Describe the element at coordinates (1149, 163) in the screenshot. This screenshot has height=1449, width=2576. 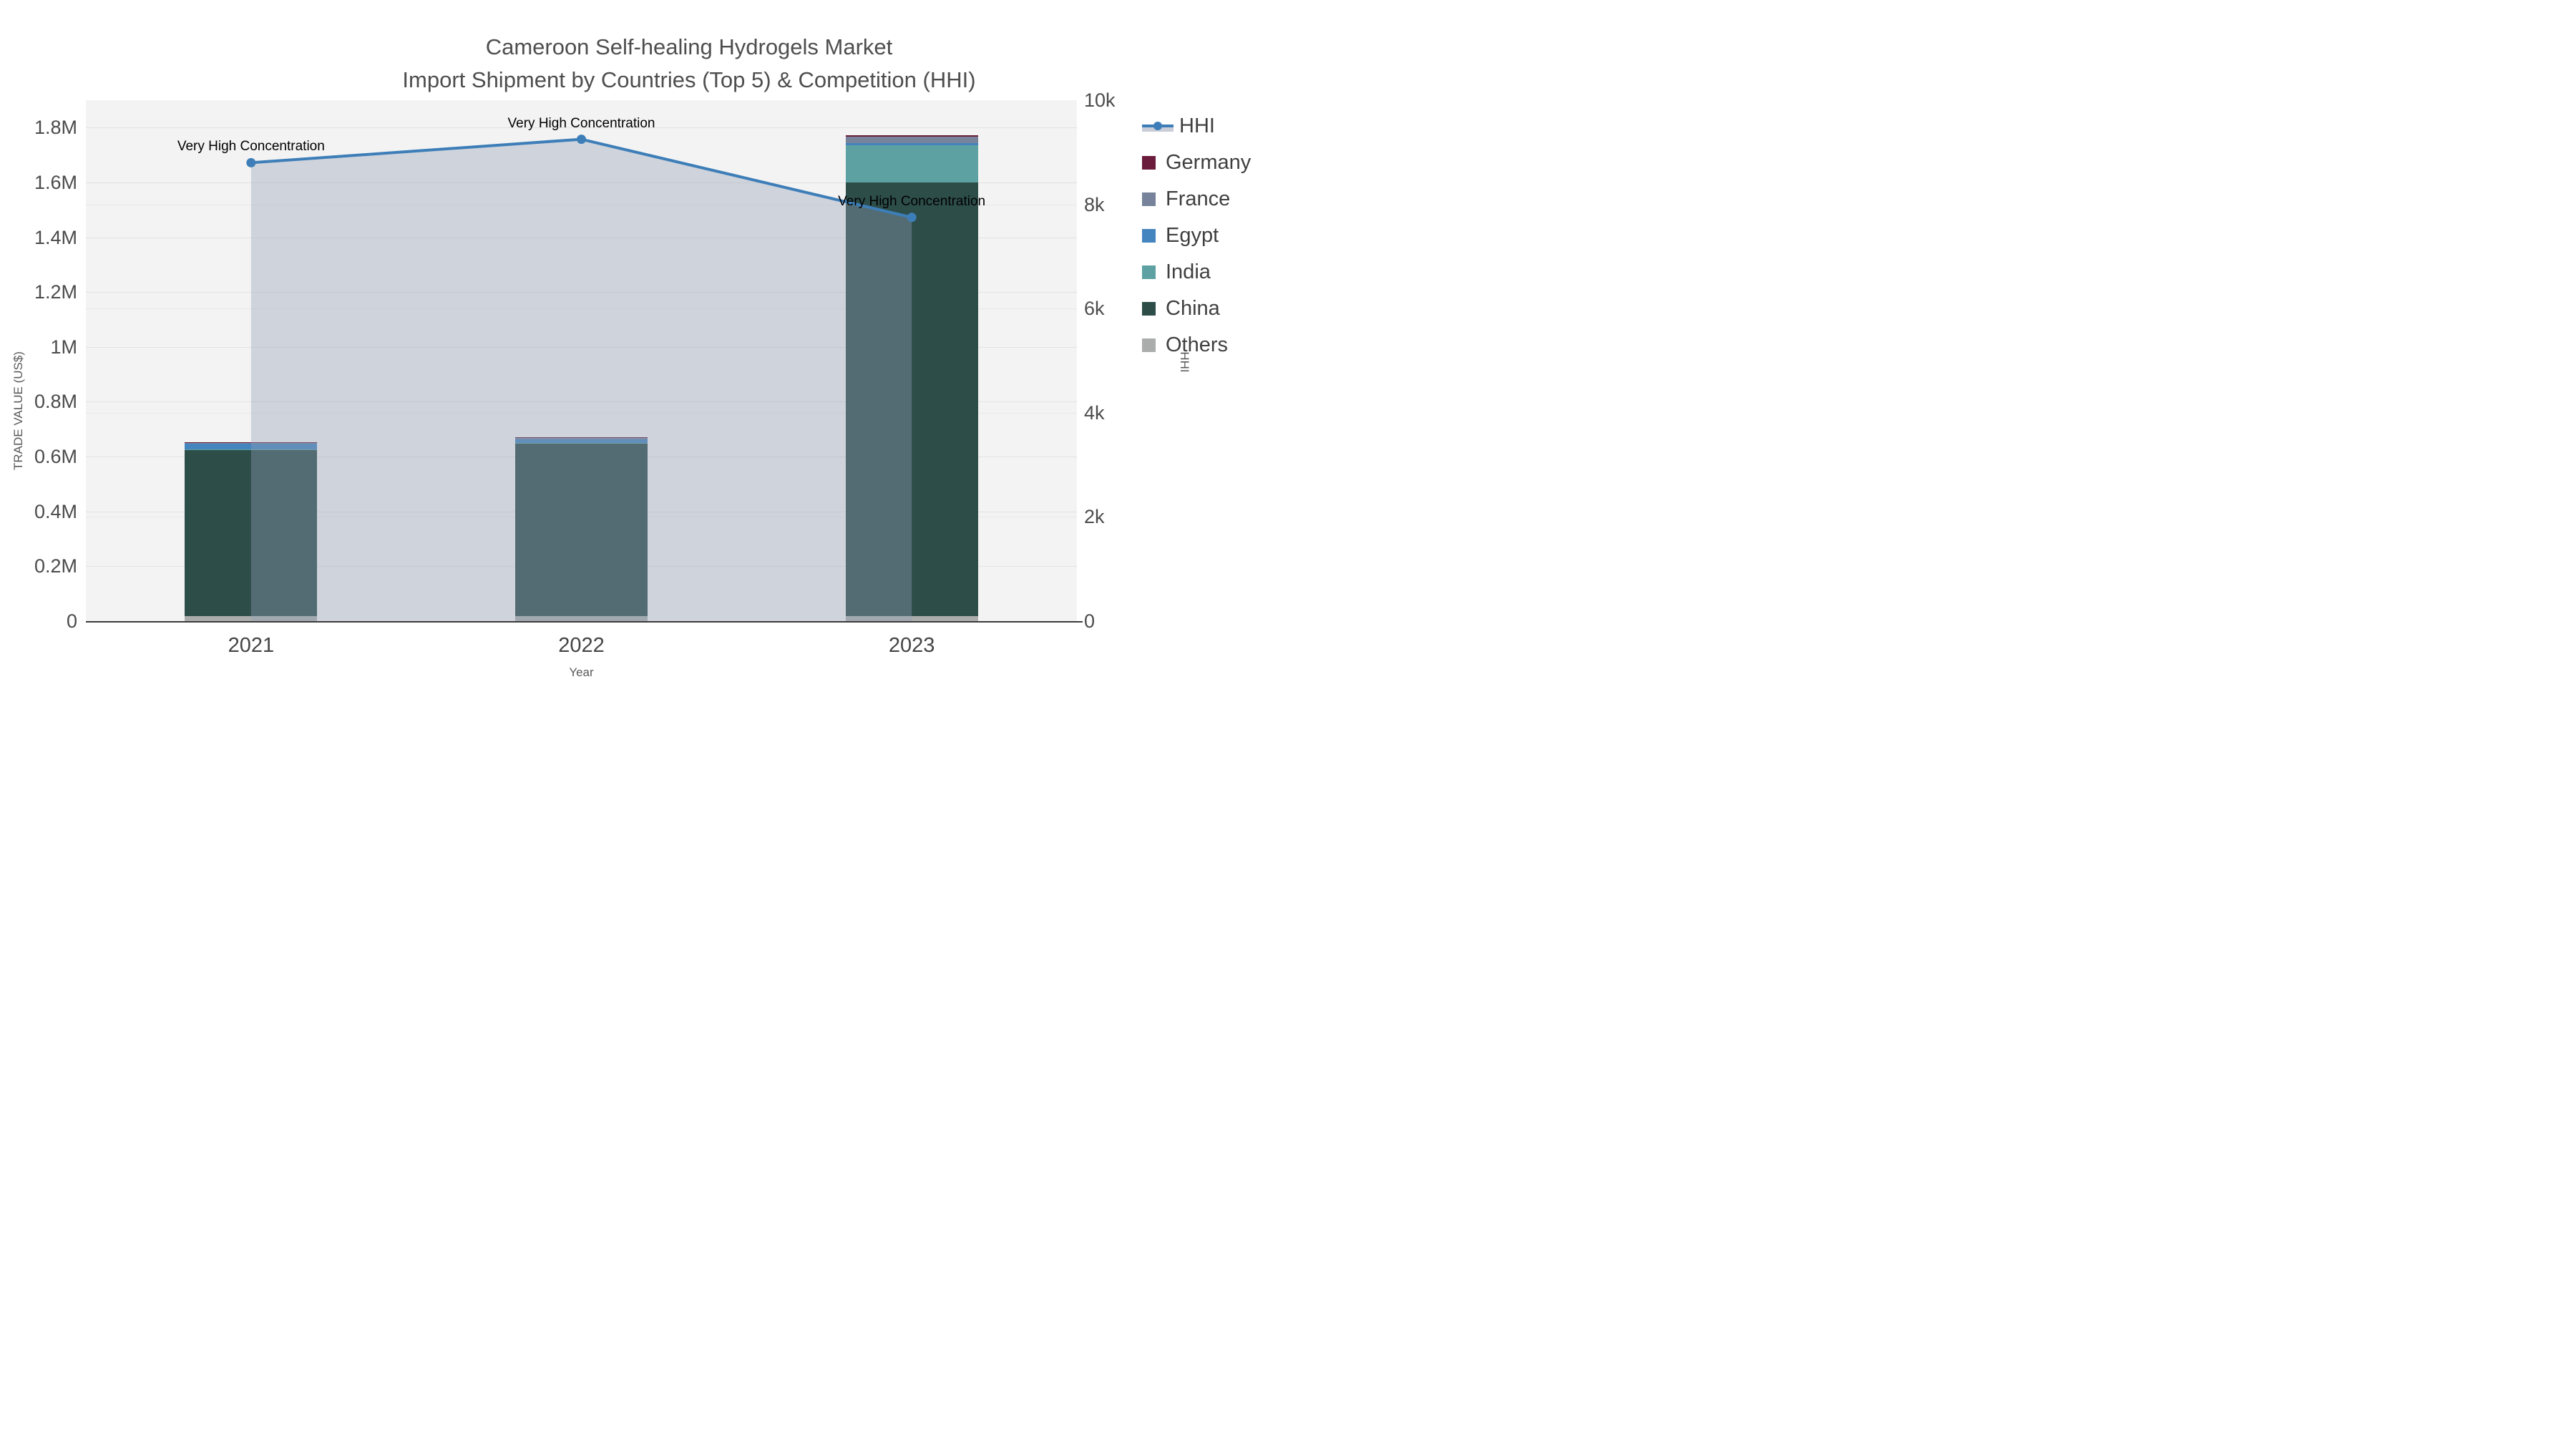
I see `legend-swatch-germany` at that location.